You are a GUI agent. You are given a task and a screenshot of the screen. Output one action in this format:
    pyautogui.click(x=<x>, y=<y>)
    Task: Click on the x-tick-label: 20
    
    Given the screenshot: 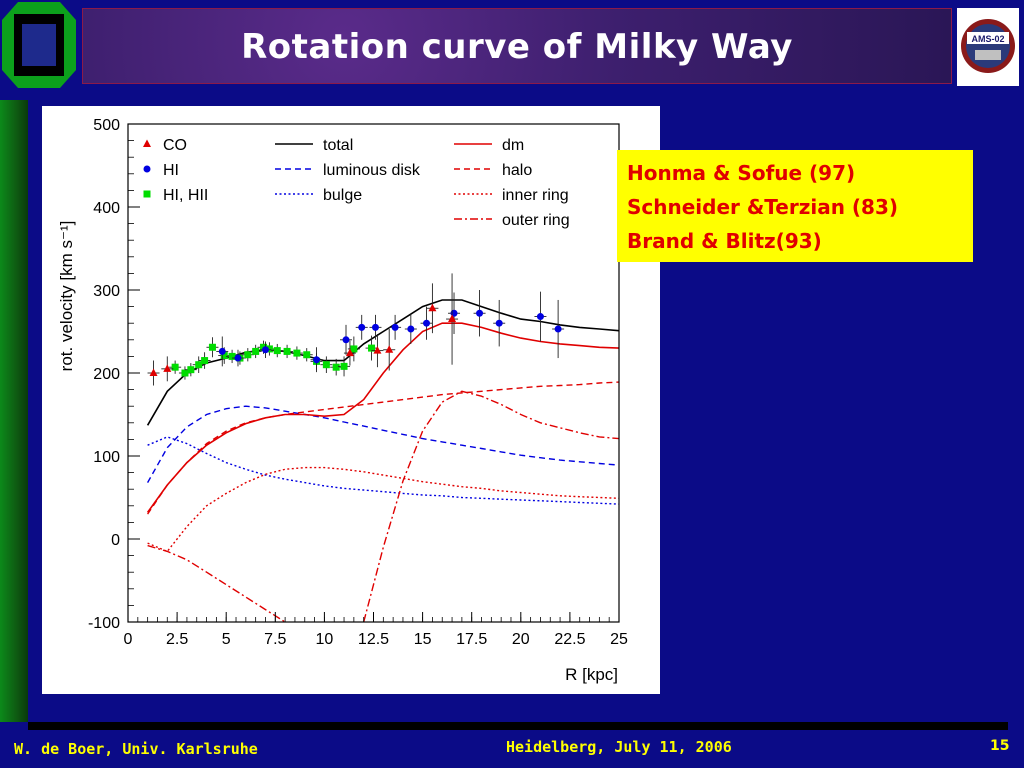 What is the action you would take?
    pyautogui.click(x=521, y=639)
    